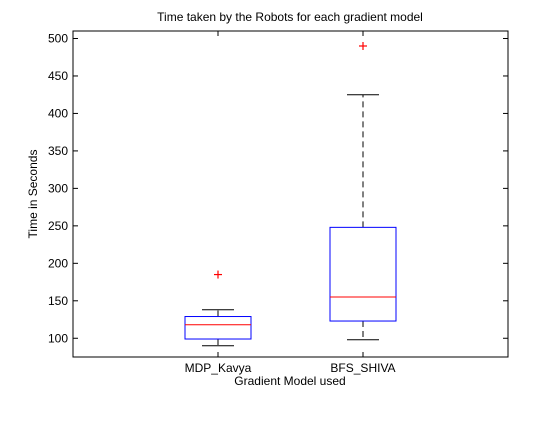 This screenshot has width=560, height=425. Describe the element at coordinates (58, 338) in the screenshot. I see `y-tick-label: 100` at that location.